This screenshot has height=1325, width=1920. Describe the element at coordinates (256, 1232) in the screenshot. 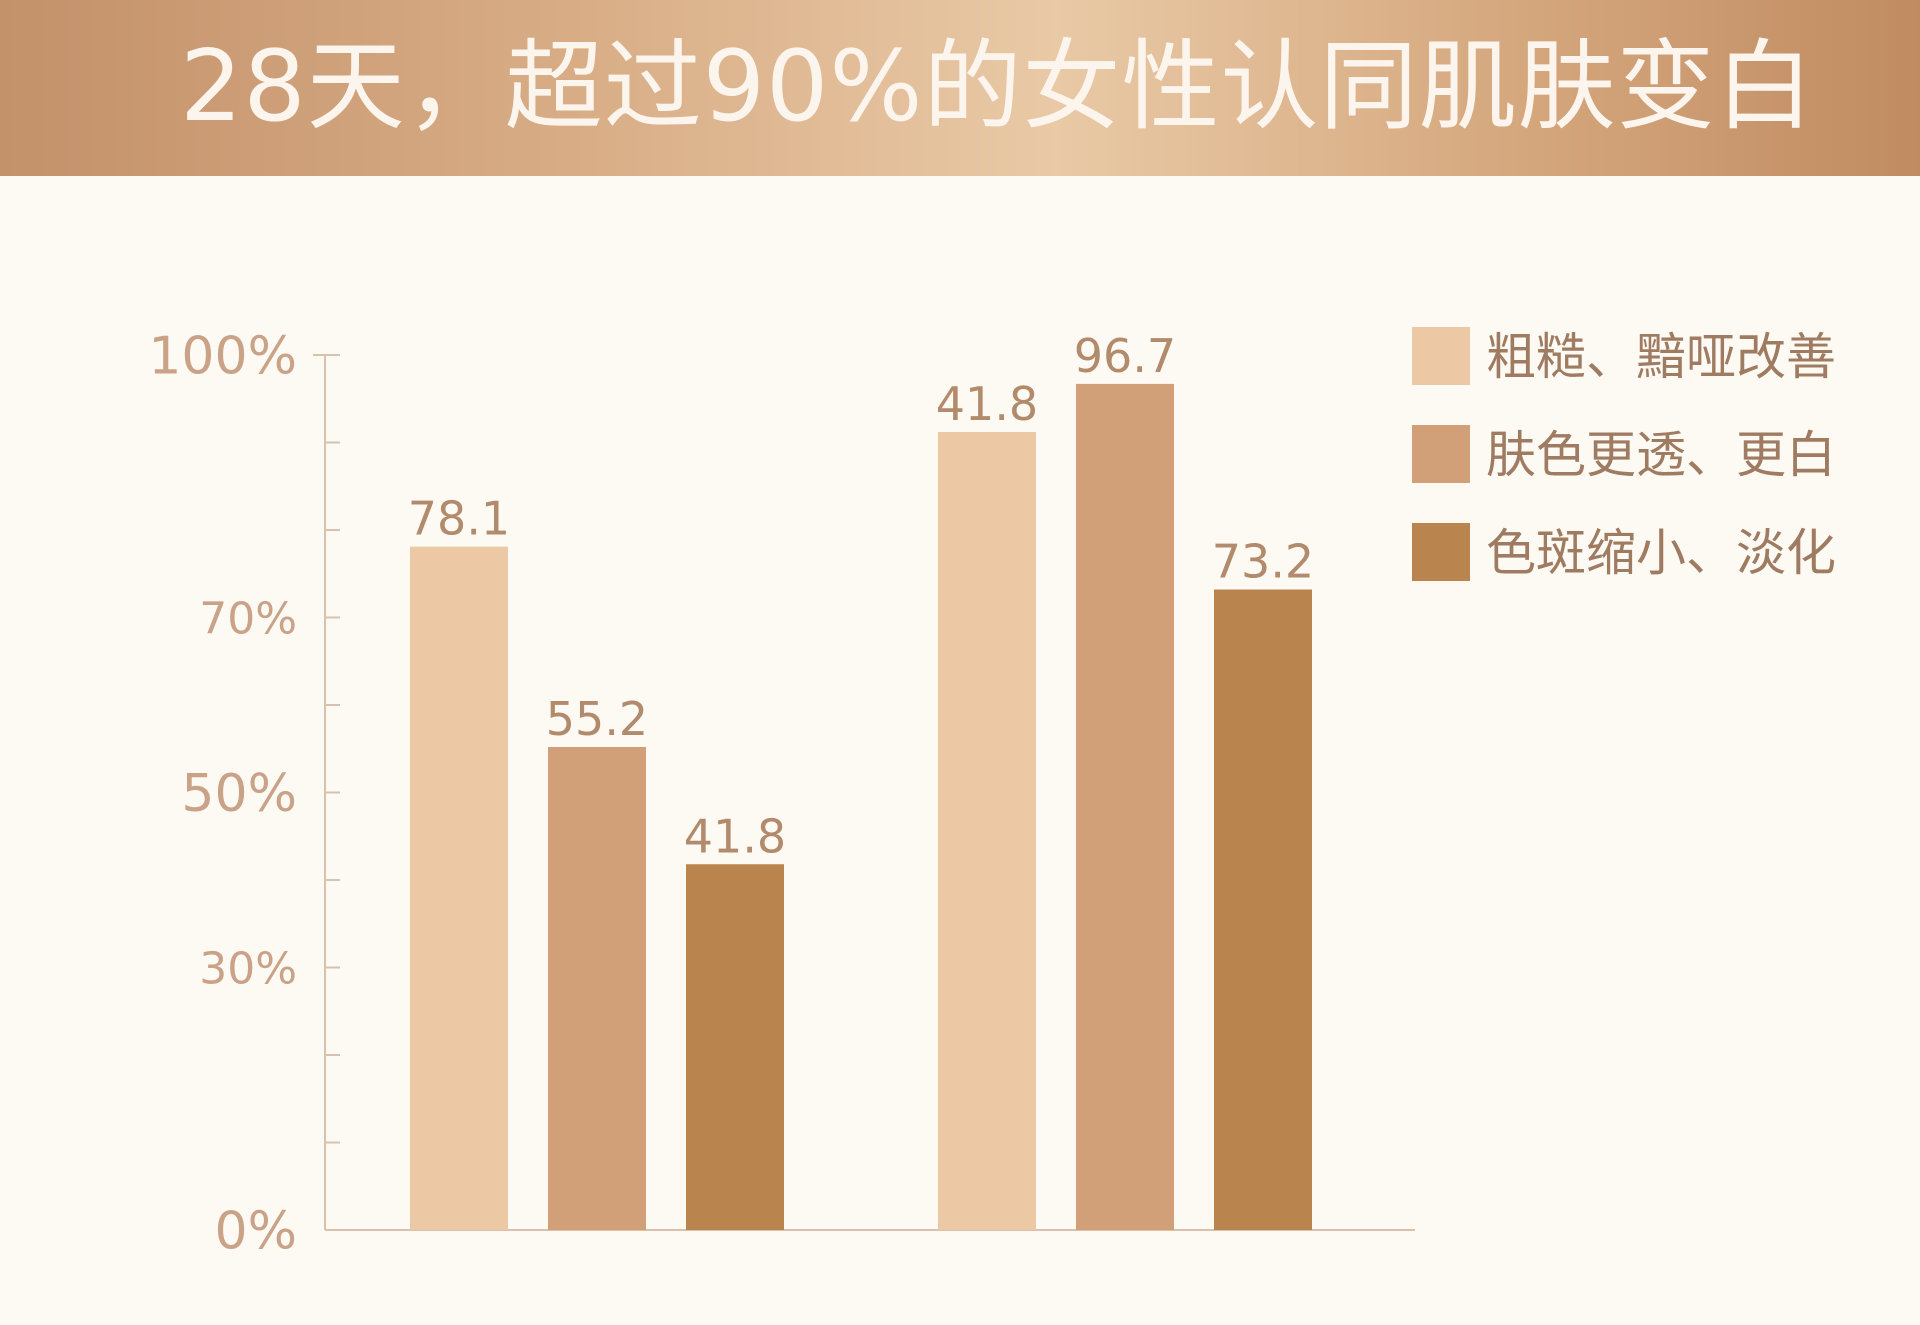

I see `y-tick-label: 0%` at that location.